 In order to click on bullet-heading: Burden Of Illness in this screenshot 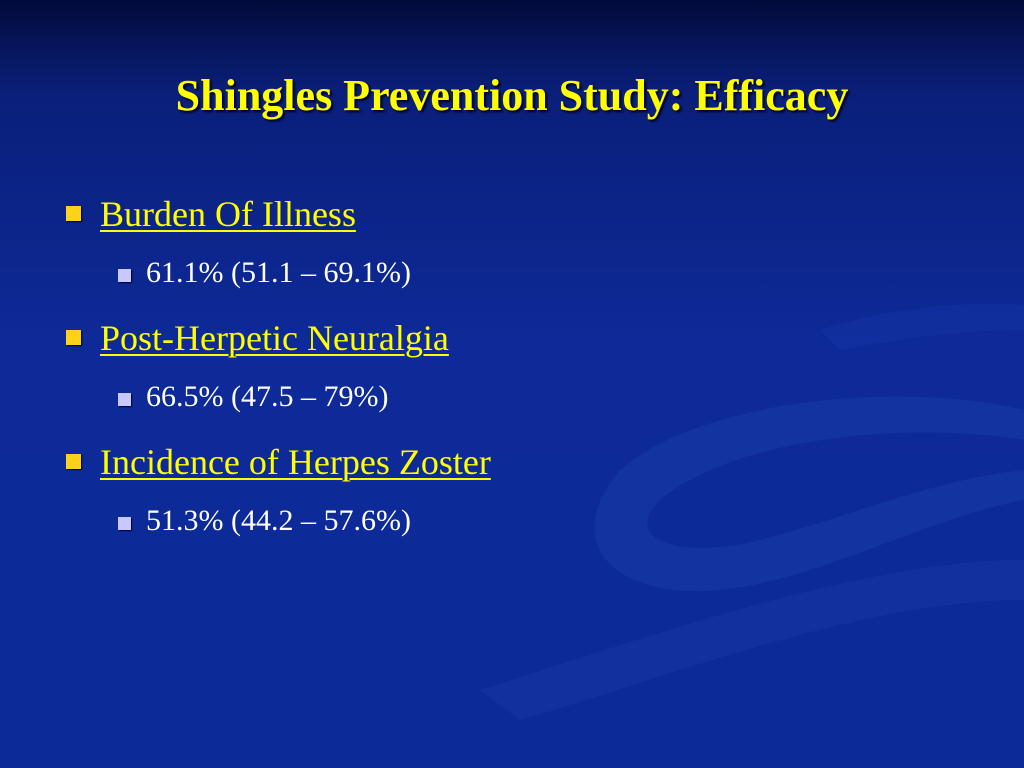, I will do `click(228, 214)`.